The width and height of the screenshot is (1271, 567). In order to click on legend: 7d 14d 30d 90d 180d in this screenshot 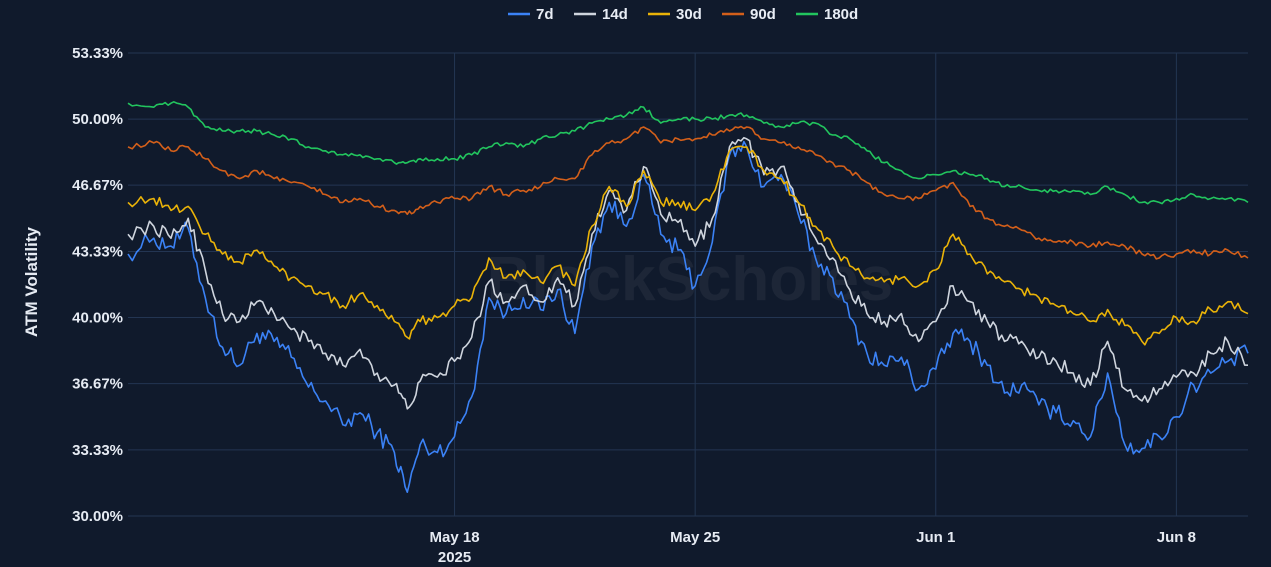, I will do `click(683, 14)`.